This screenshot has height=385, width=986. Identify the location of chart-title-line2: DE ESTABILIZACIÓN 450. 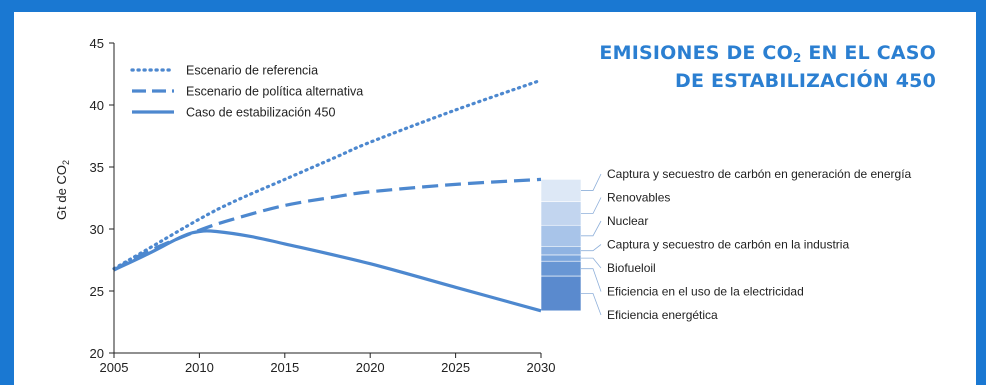
(805, 81).